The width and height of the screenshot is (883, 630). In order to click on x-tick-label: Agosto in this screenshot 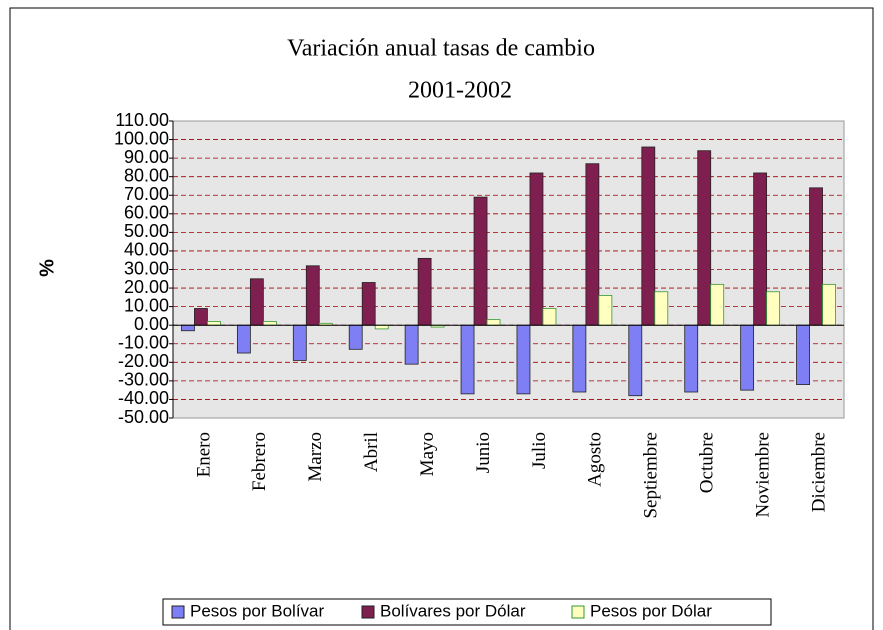, I will do `click(595, 459)`.